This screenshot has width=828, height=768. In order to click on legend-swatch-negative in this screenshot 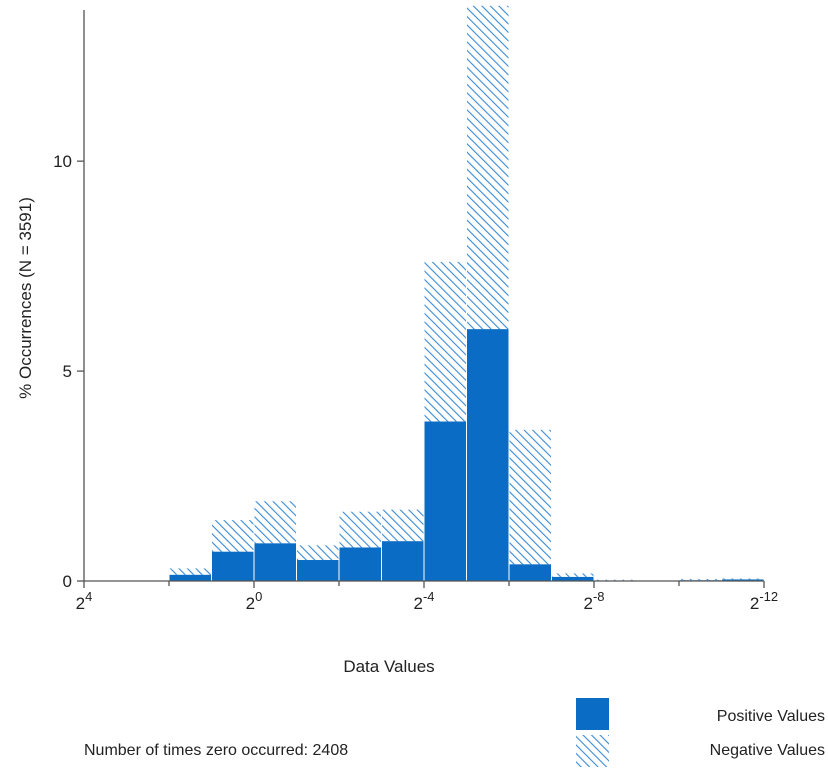, I will do `click(592, 751)`.